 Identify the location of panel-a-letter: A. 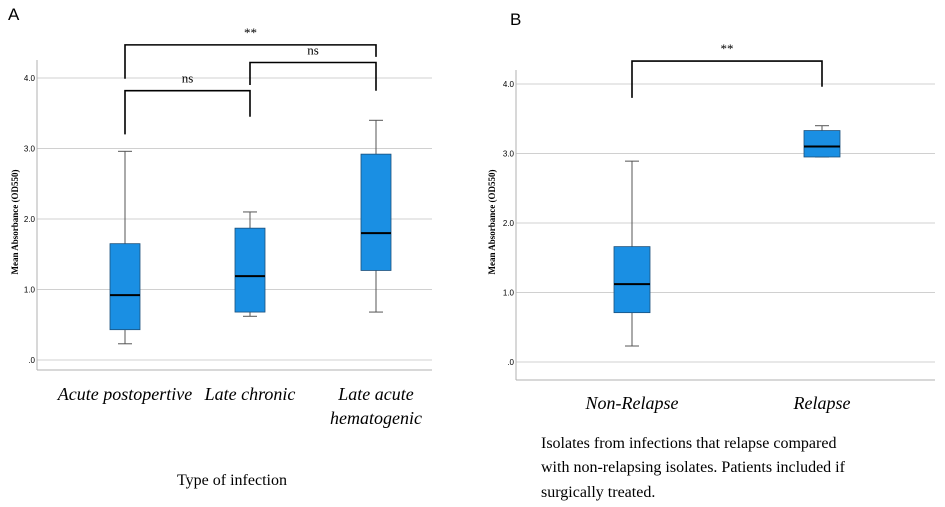
(14, 14).